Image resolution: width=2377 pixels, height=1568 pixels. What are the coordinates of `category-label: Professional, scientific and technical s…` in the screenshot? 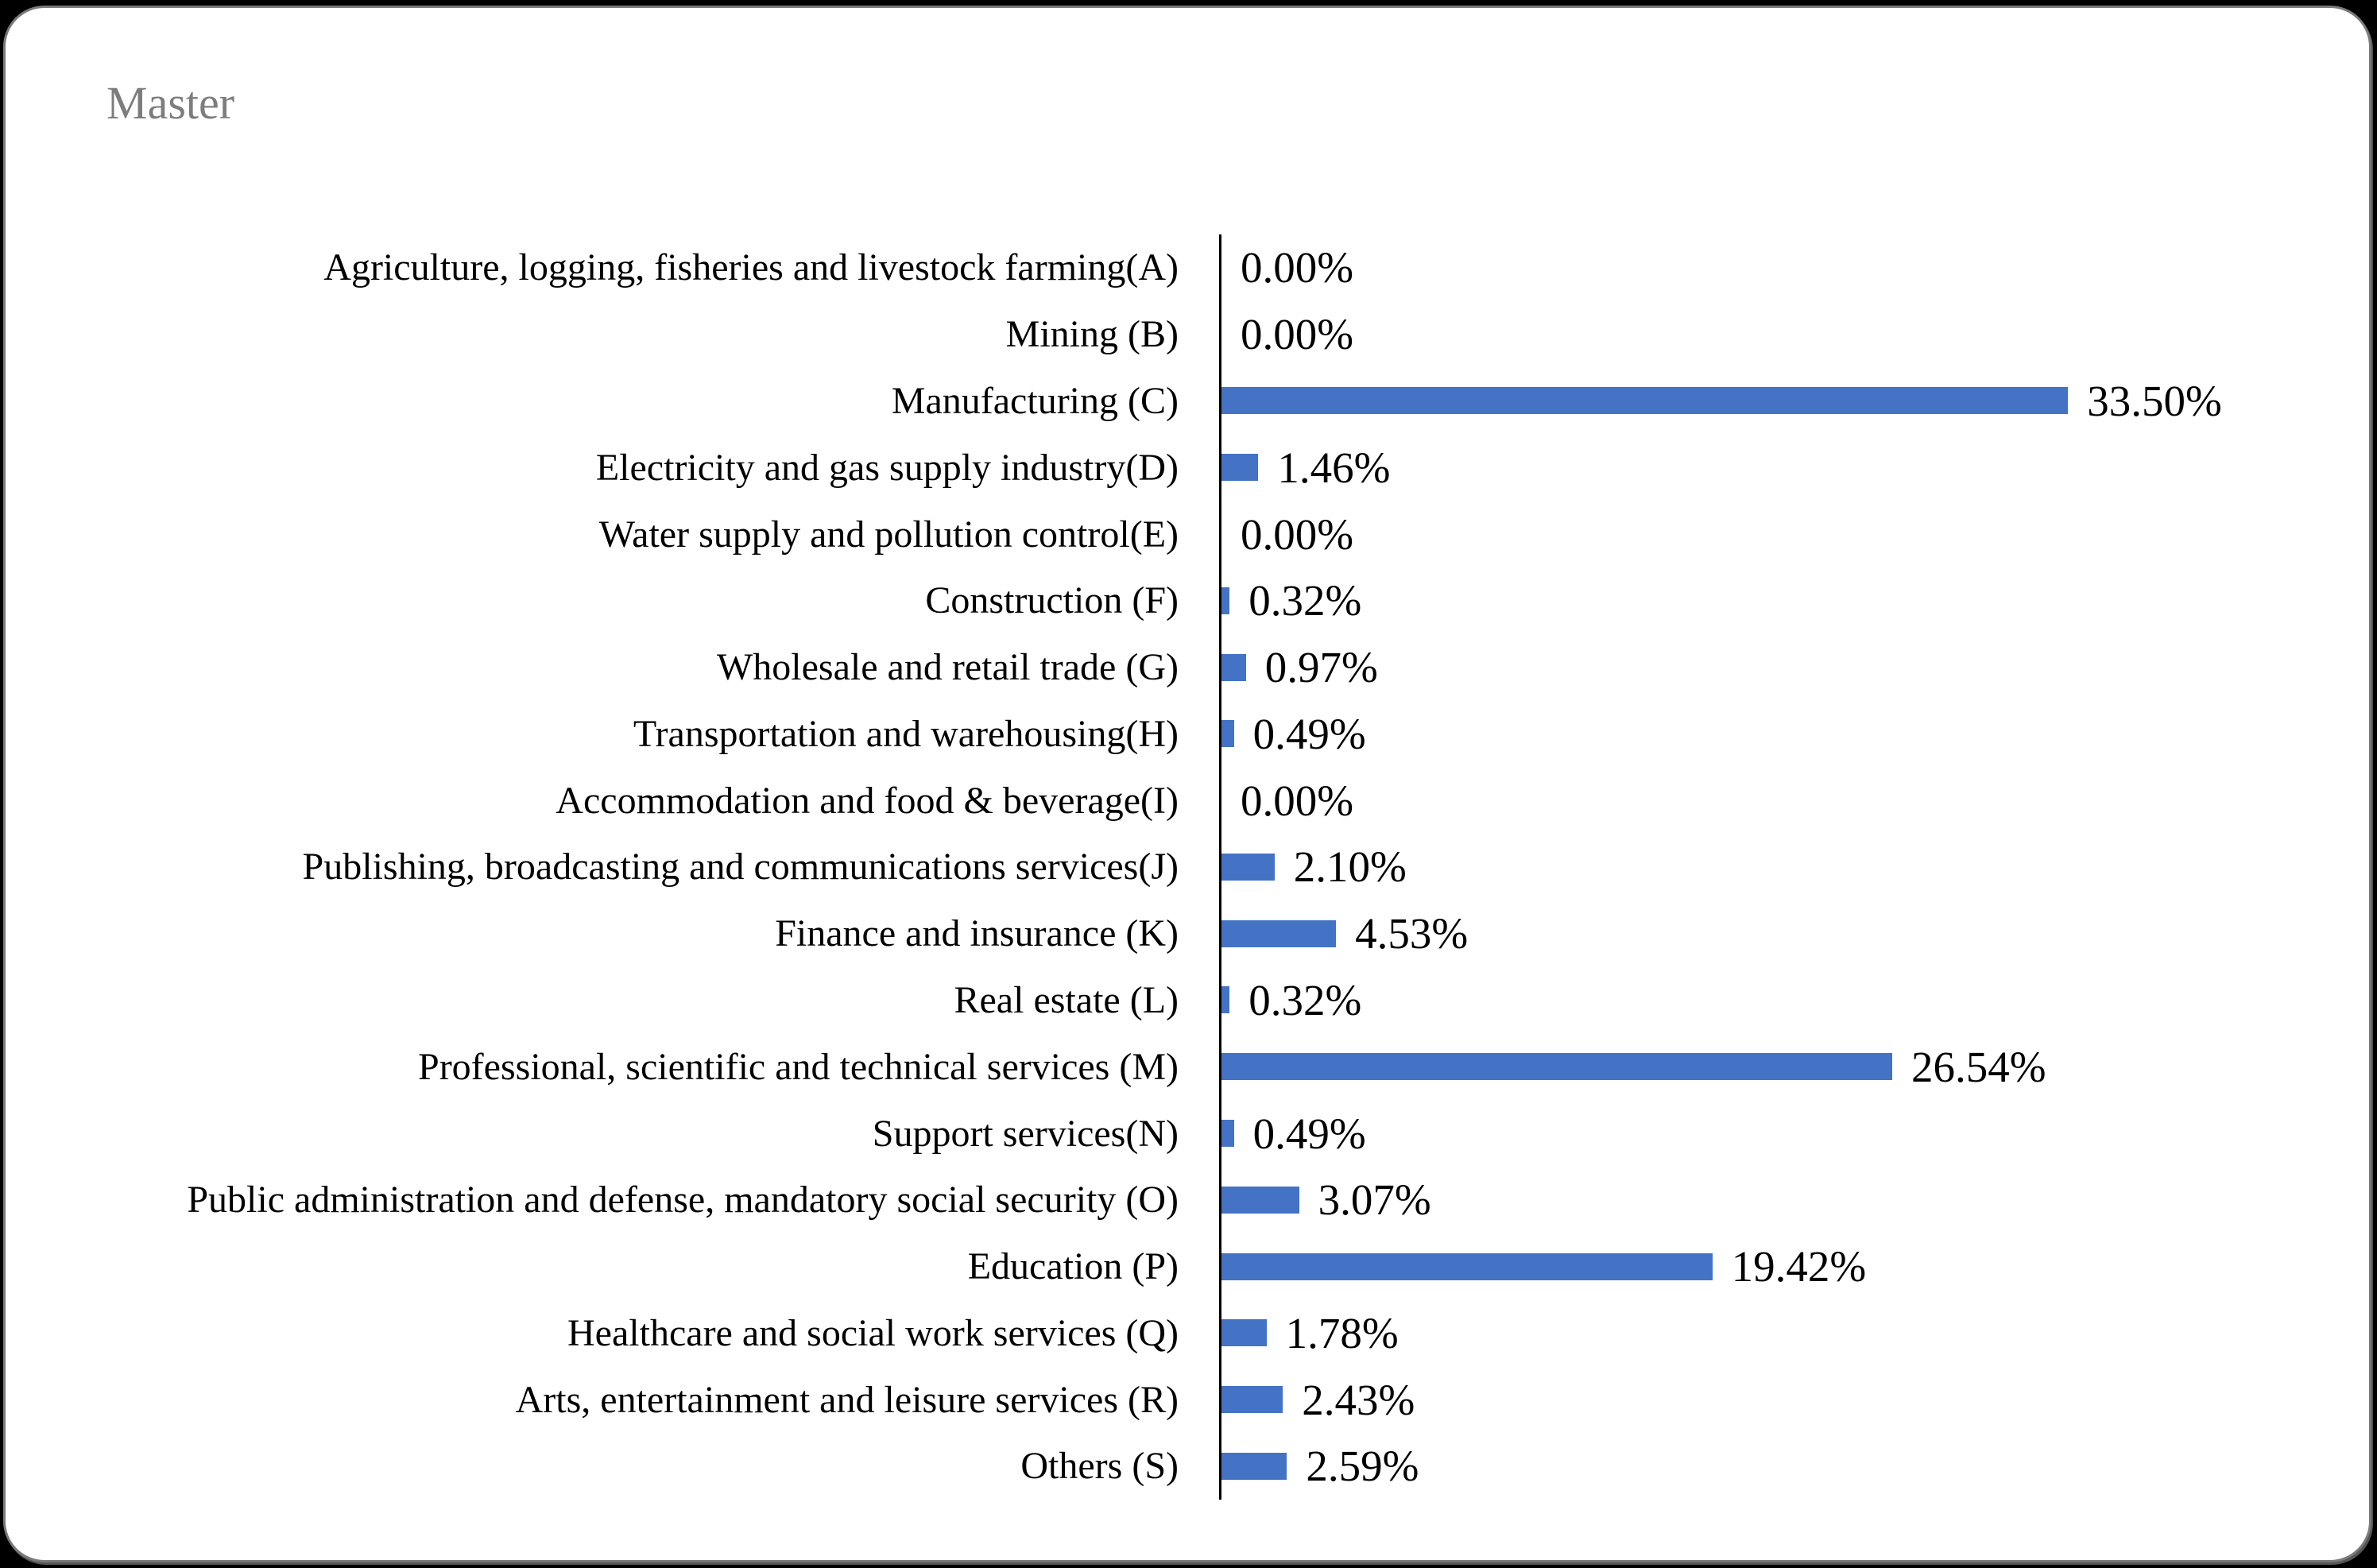 It's located at (798, 1066).